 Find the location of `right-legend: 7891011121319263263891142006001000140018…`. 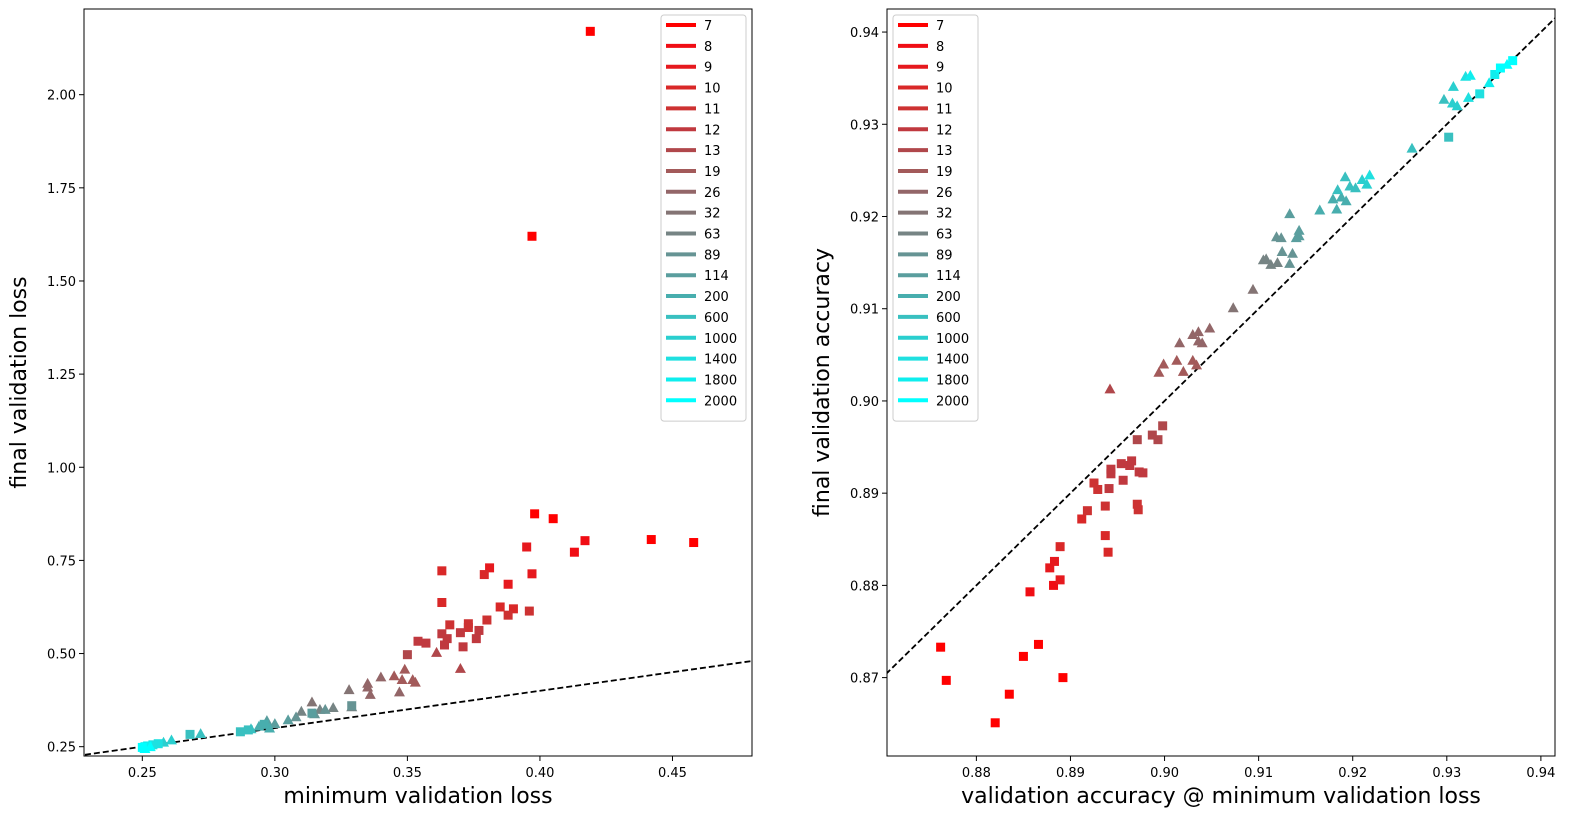

right-legend: 7891011121319263263891142006001000140018… is located at coordinates (935, 218).